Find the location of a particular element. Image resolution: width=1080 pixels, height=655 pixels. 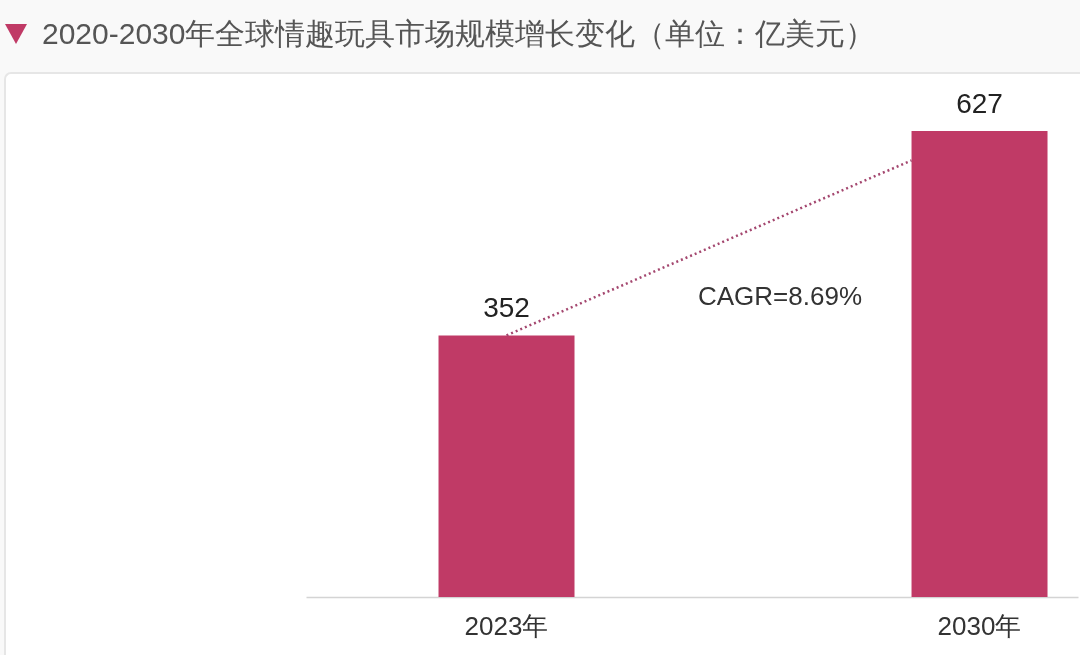

x-tick-label: 2030年 is located at coordinates (979, 625).